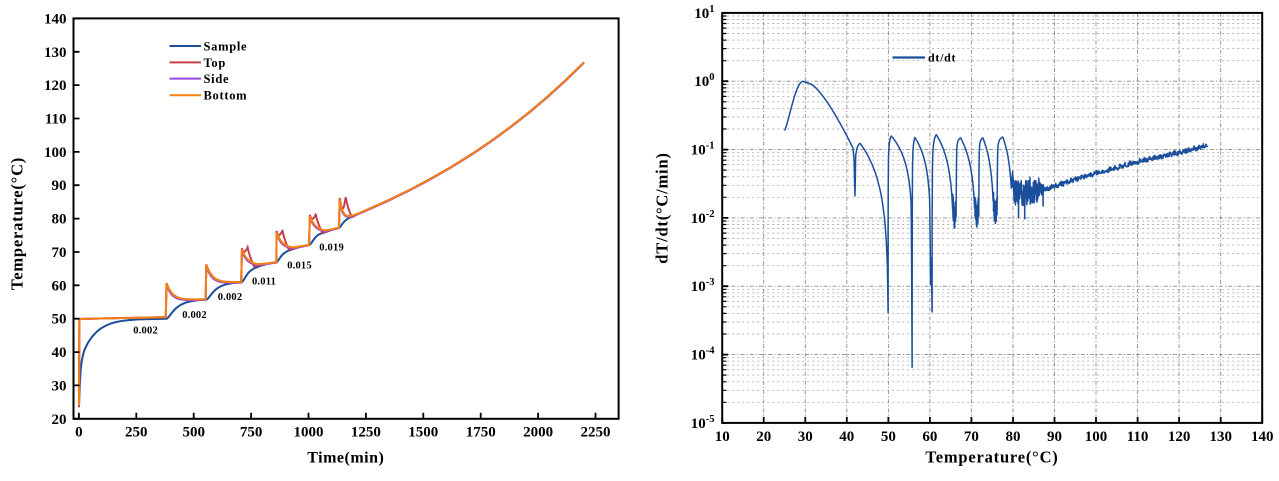  Describe the element at coordinates (722, 437) in the screenshot. I see `svg-text: 10` at that location.